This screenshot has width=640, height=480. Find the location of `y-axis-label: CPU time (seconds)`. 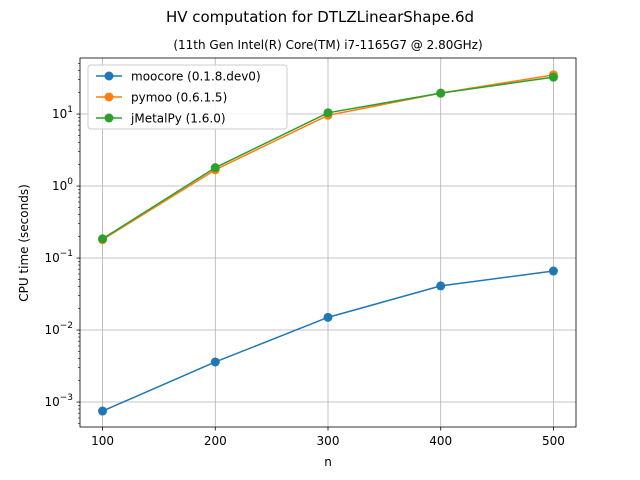

y-axis-label: CPU time (seconds) is located at coordinates (24, 243).